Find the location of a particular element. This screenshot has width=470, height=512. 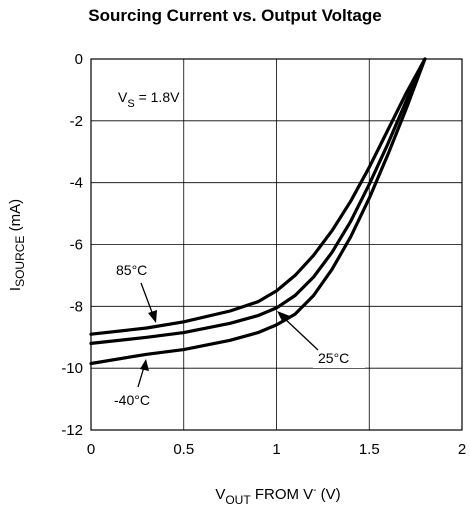

label-25-bg is located at coordinates (339, 357).